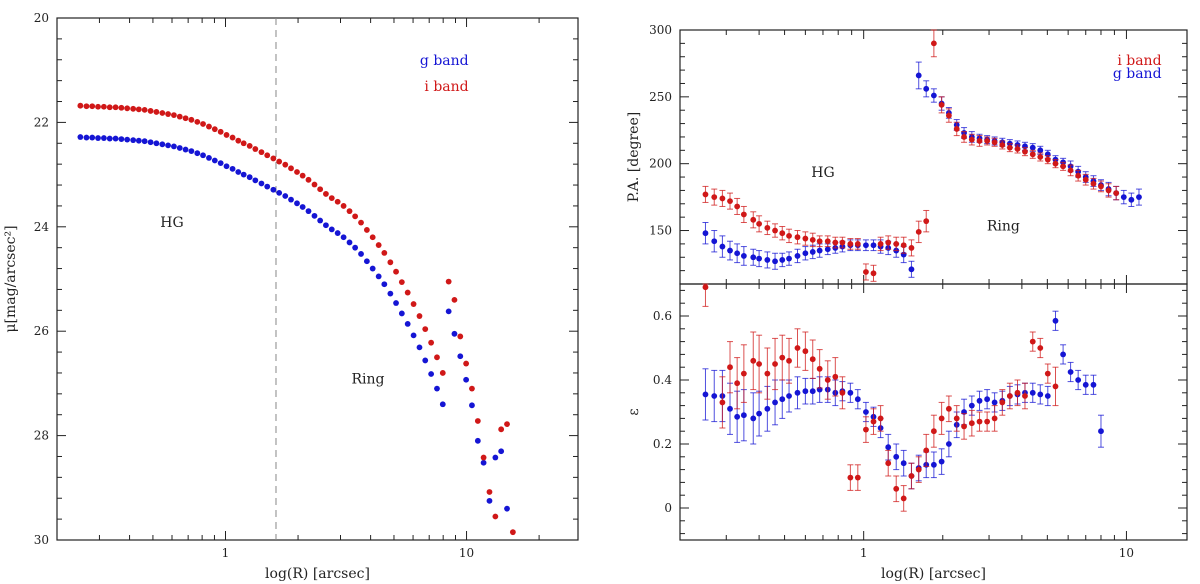  I want to click on annotation-label: HG, so click(822, 173).